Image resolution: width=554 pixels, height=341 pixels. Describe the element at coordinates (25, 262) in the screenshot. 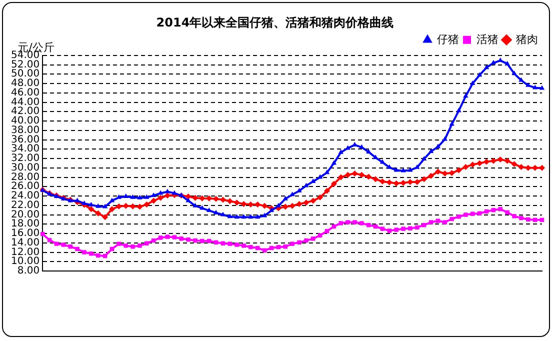

I see `y-tick-label: 10.00` at that location.